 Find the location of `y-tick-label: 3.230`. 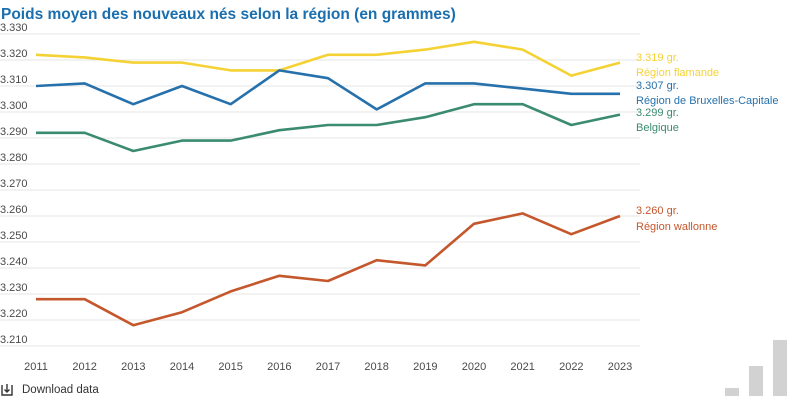

y-tick-label: 3.230 is located at coordinates (14, 288).